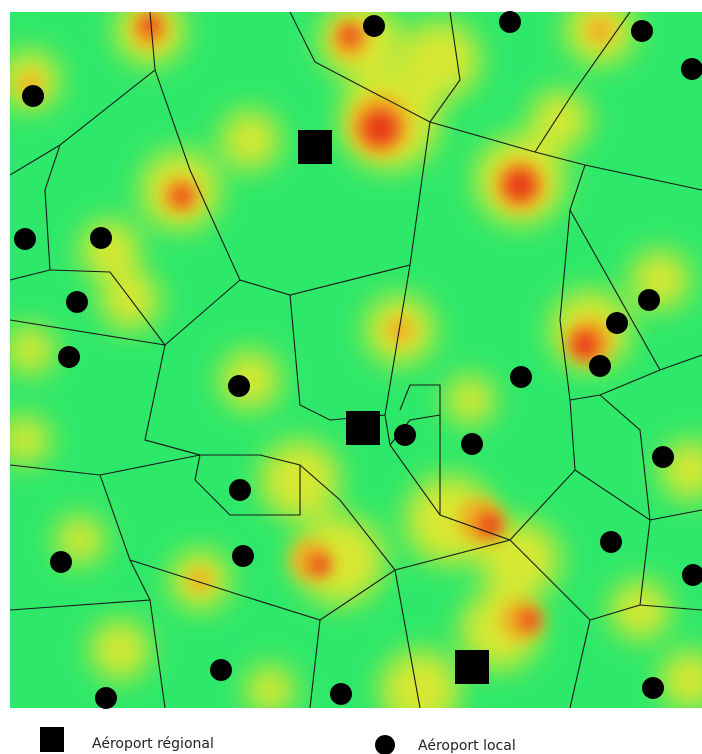  I want to click on legend-circle, so click(385, 744).